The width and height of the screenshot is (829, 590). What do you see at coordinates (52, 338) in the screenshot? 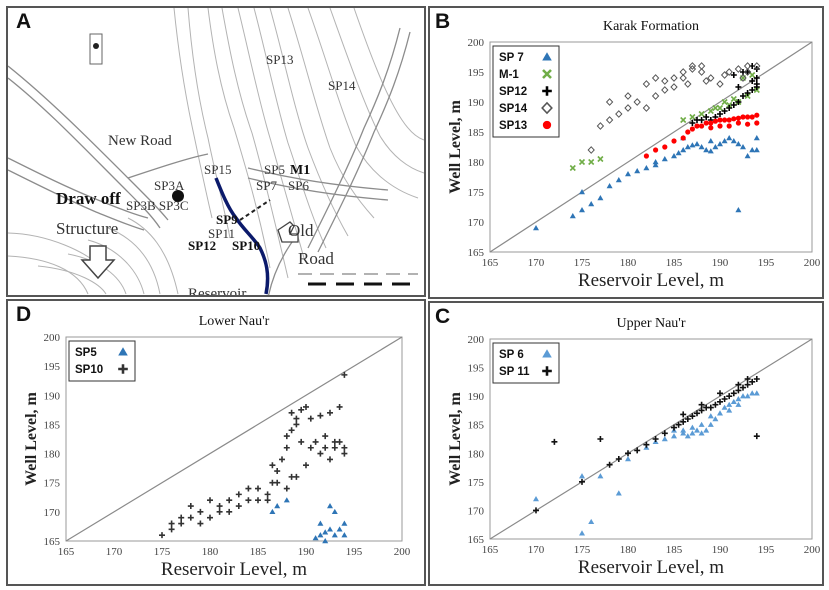
I see `chart-d-y-tick-200: 200` at bounding box center [52, 338].